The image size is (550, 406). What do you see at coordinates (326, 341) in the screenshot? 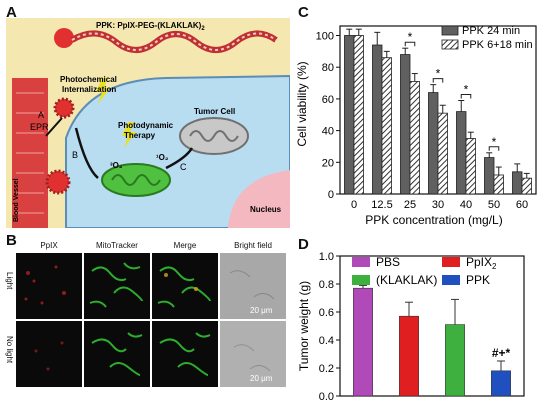
I see `y-tick-label-d: 0.4` at bounding box center [326, 341].